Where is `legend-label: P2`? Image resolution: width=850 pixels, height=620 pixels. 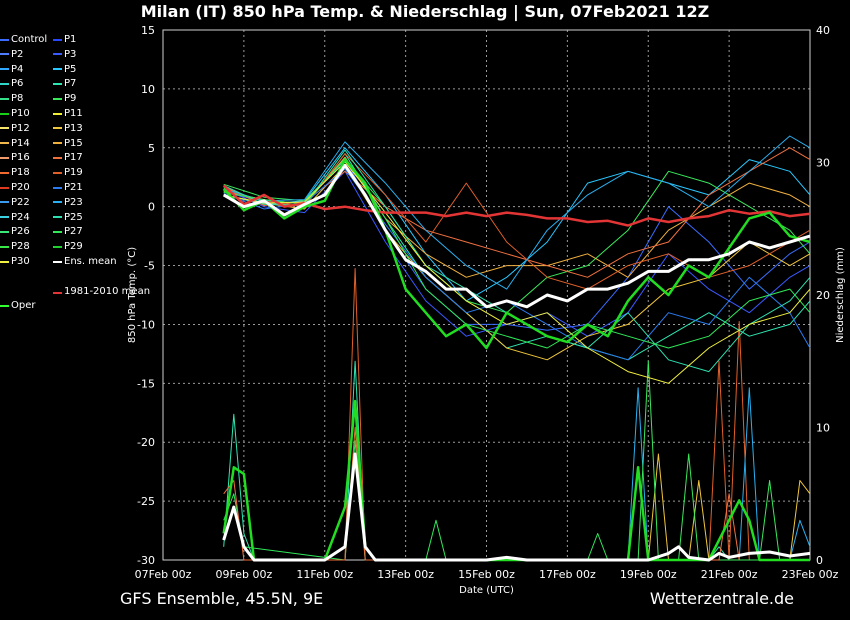 legend-label: P2 is located at coordinates (17, 54).